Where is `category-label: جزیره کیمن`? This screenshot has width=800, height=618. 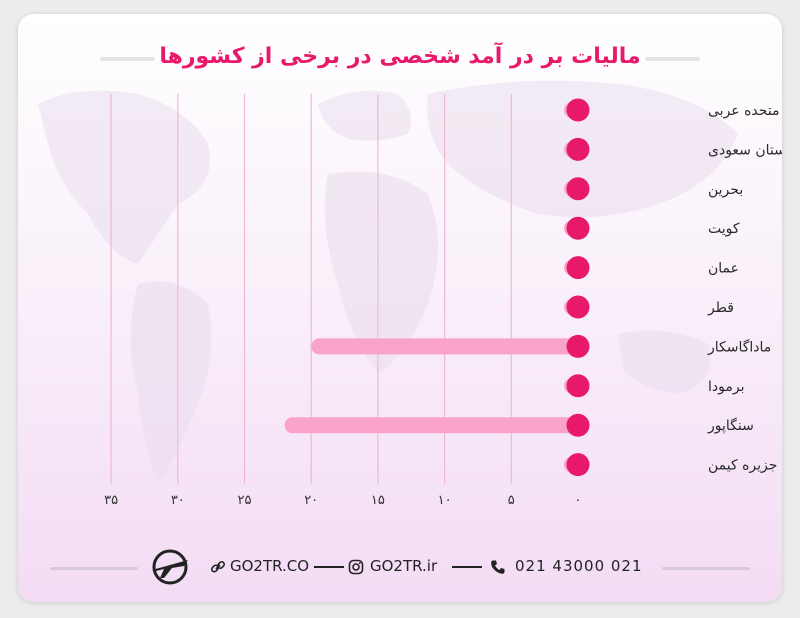 category-label: جزیره کیمن is located at coordinates (742, 466).